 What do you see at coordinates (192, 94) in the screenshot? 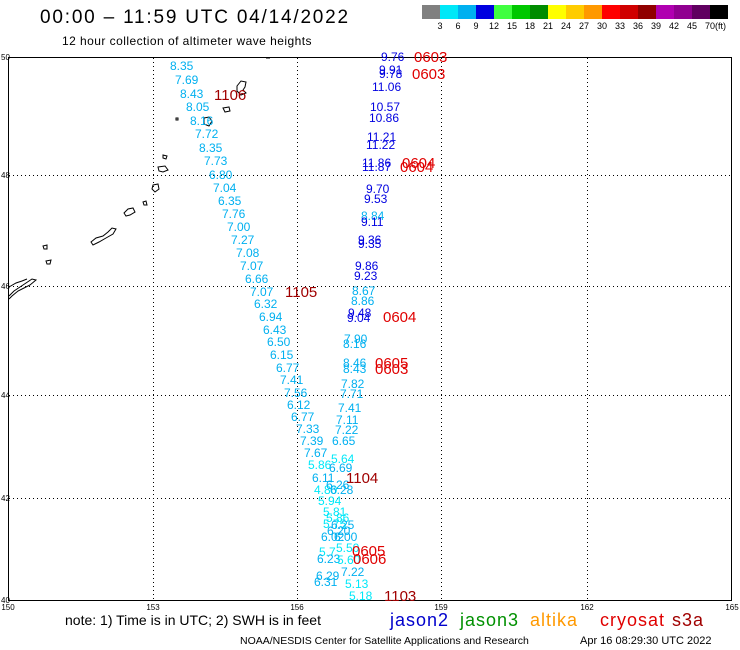
I see `wave-height-label: 8.43` at bounding box center [192, 94].